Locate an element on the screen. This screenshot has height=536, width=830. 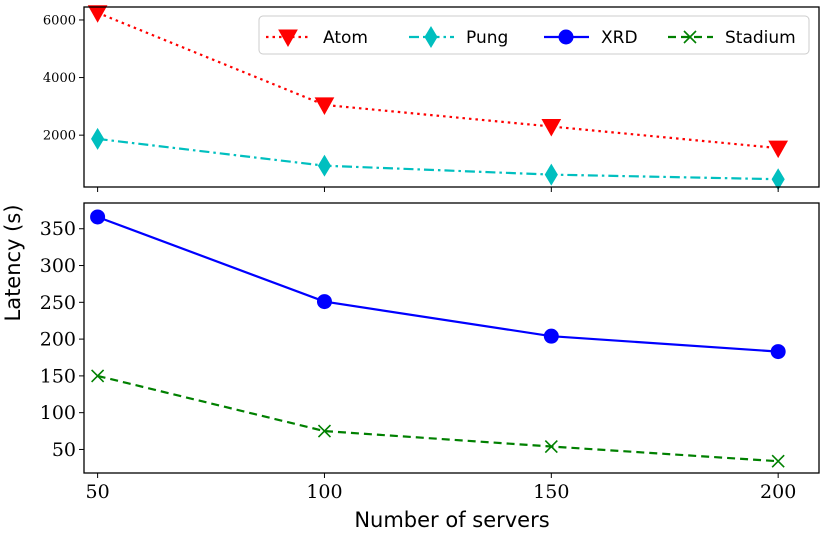
legend-item-stadium: Stadium is located at coordinates (732, 38).